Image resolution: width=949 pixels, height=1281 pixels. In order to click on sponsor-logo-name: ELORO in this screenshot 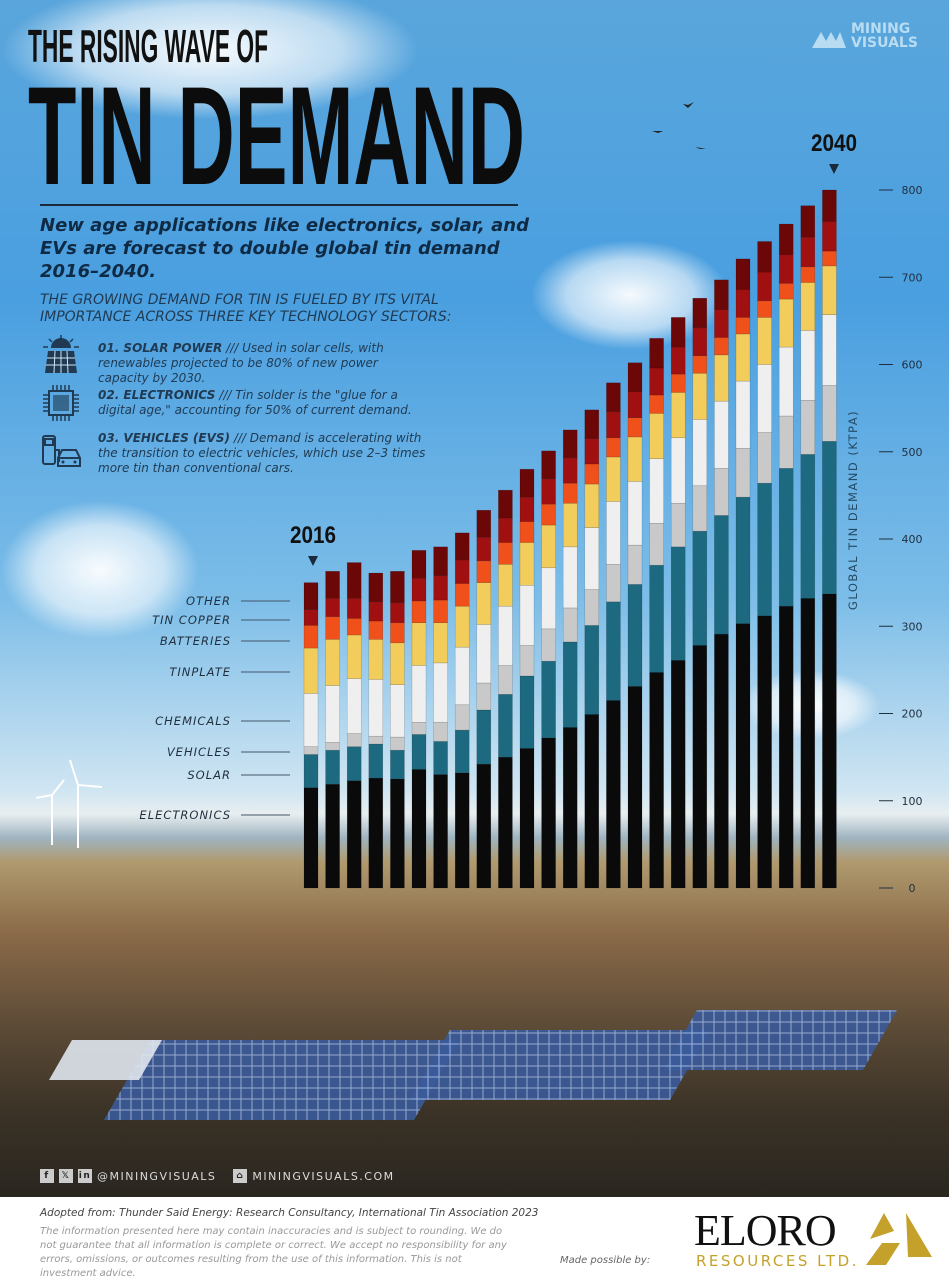, I will do `click(765, 1230)`.